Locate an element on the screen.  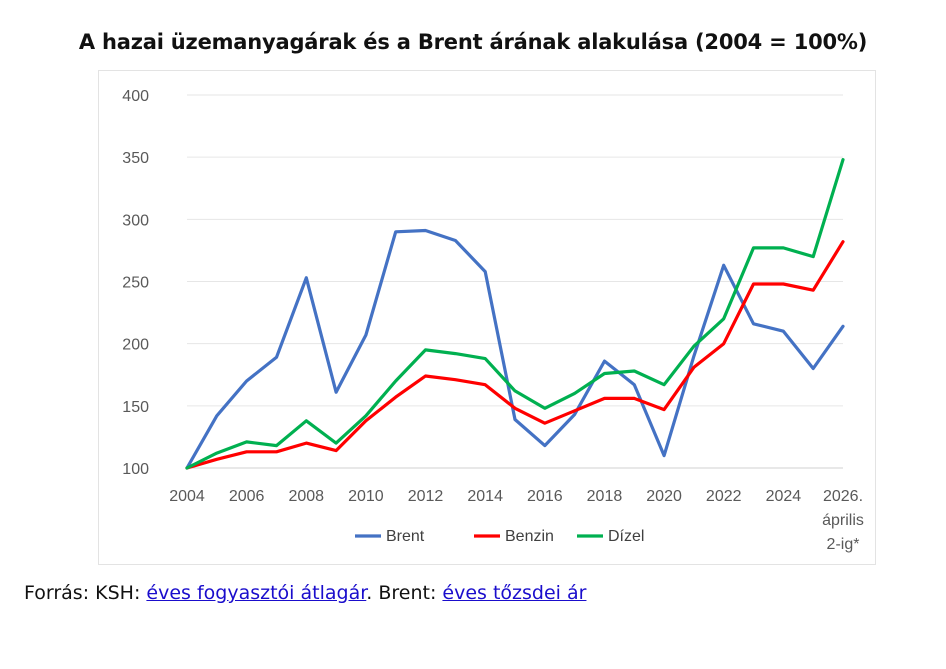
y-tick-label: 100 is located at coordinates (135, 469).